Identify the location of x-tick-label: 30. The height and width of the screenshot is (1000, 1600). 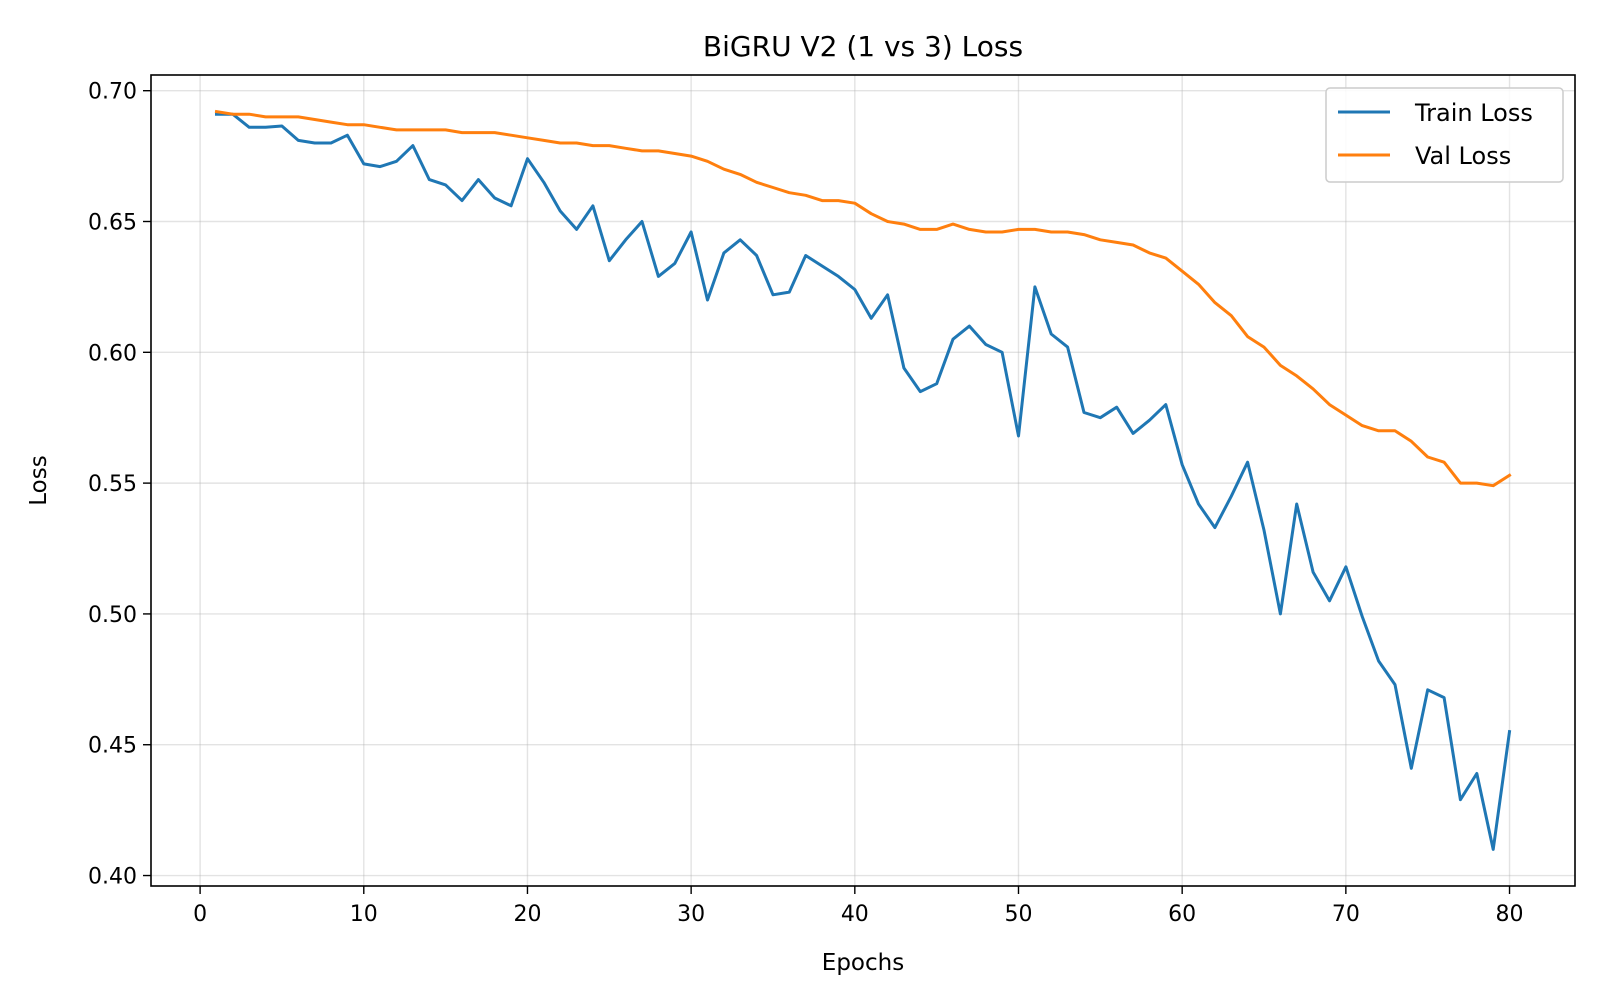
(691, 914).